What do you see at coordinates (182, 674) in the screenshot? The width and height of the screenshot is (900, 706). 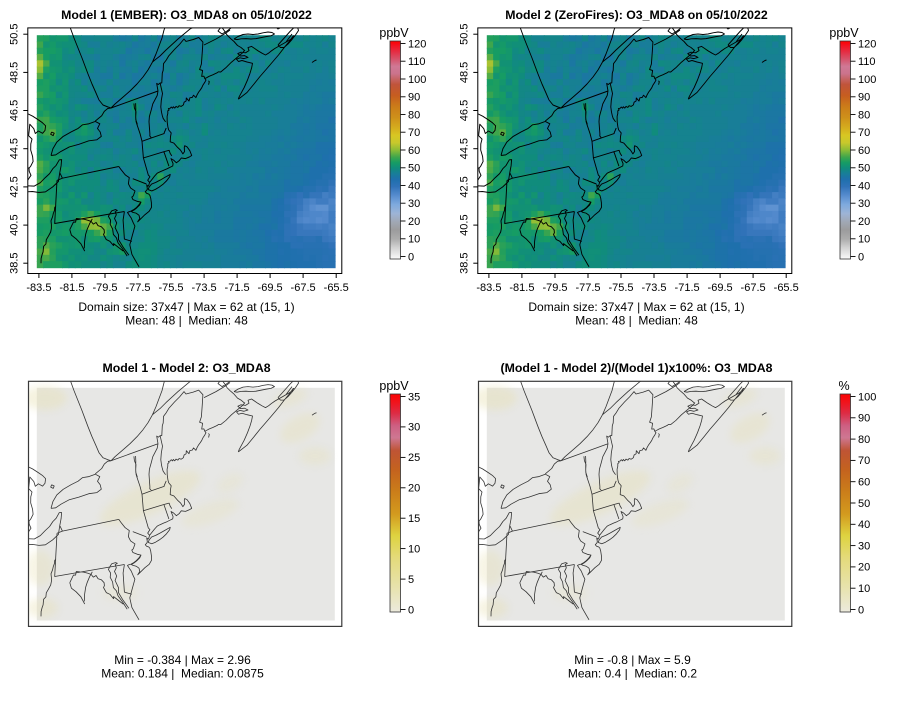 I see `svg-text: Mean: 0.184 | Median: 0.0875` at bounding box center [182, 674].